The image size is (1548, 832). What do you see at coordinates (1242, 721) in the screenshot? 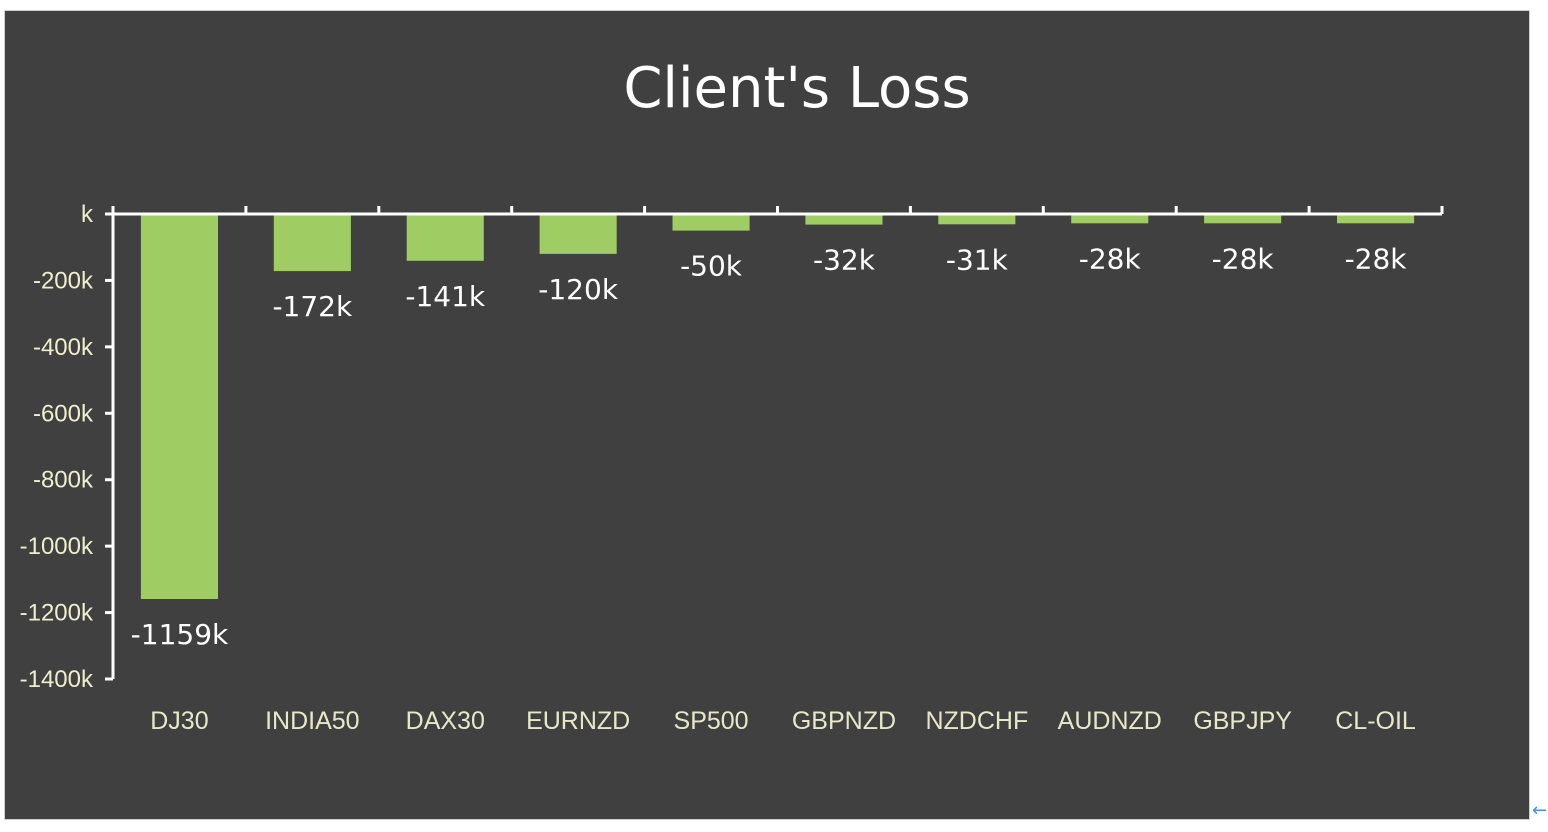
I see `x-tick-label-gbpjpy: GBPJPY` at bounding box center [1242, 721].